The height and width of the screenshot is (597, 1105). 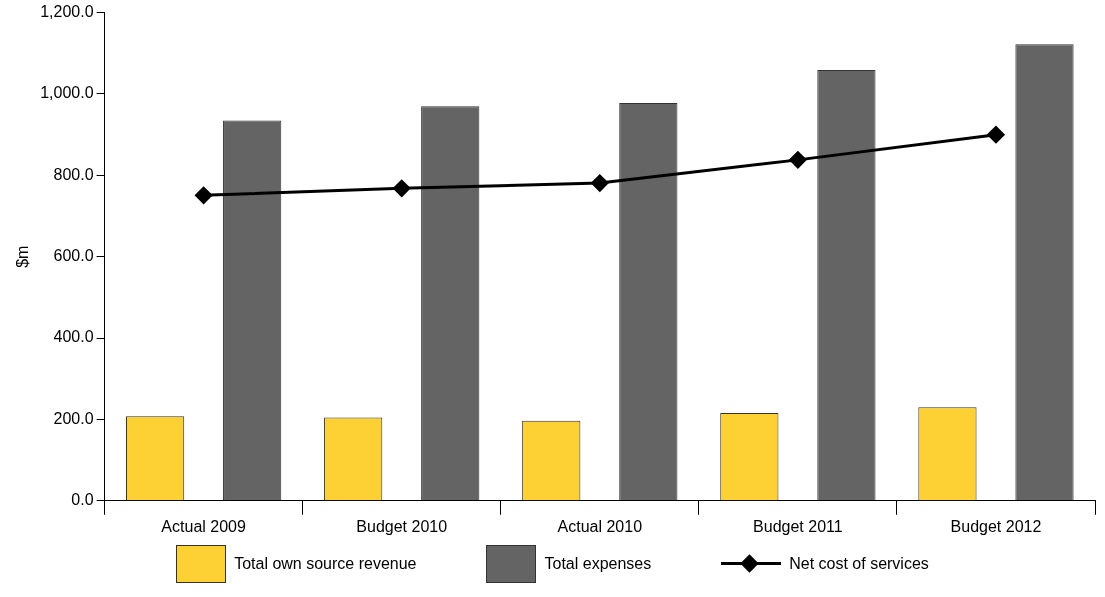 I want to click on x-tick-label: Budget 2012, so click(x=996, y=526).